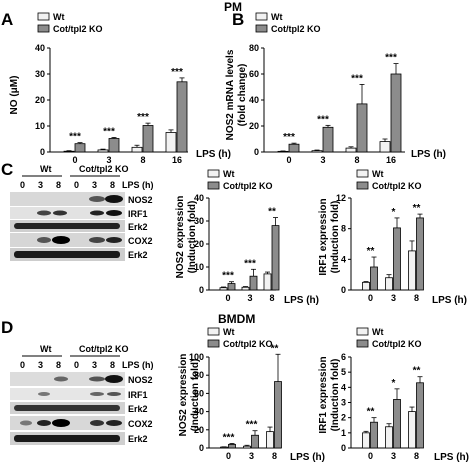  What do you see at coordinates (140, 424) in the screenshot?
I see `blot-d-row-cox2: COX2` at bounding box center [140, 424].